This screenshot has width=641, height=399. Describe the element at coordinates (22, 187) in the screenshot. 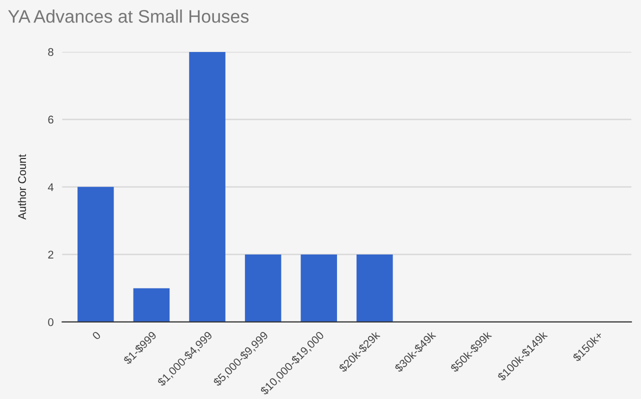

I see `y-axis-title: Author Count` at that location.